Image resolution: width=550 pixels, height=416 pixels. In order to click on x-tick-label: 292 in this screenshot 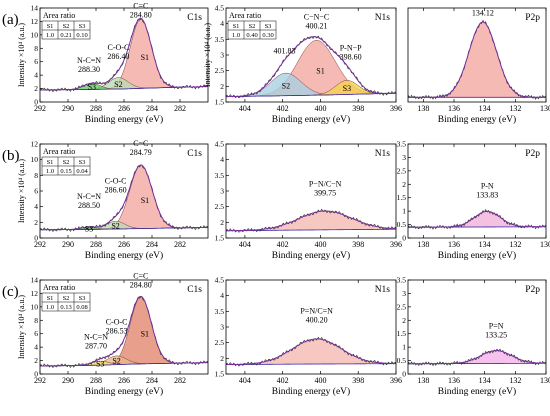, I will do `click(40, 244)`.